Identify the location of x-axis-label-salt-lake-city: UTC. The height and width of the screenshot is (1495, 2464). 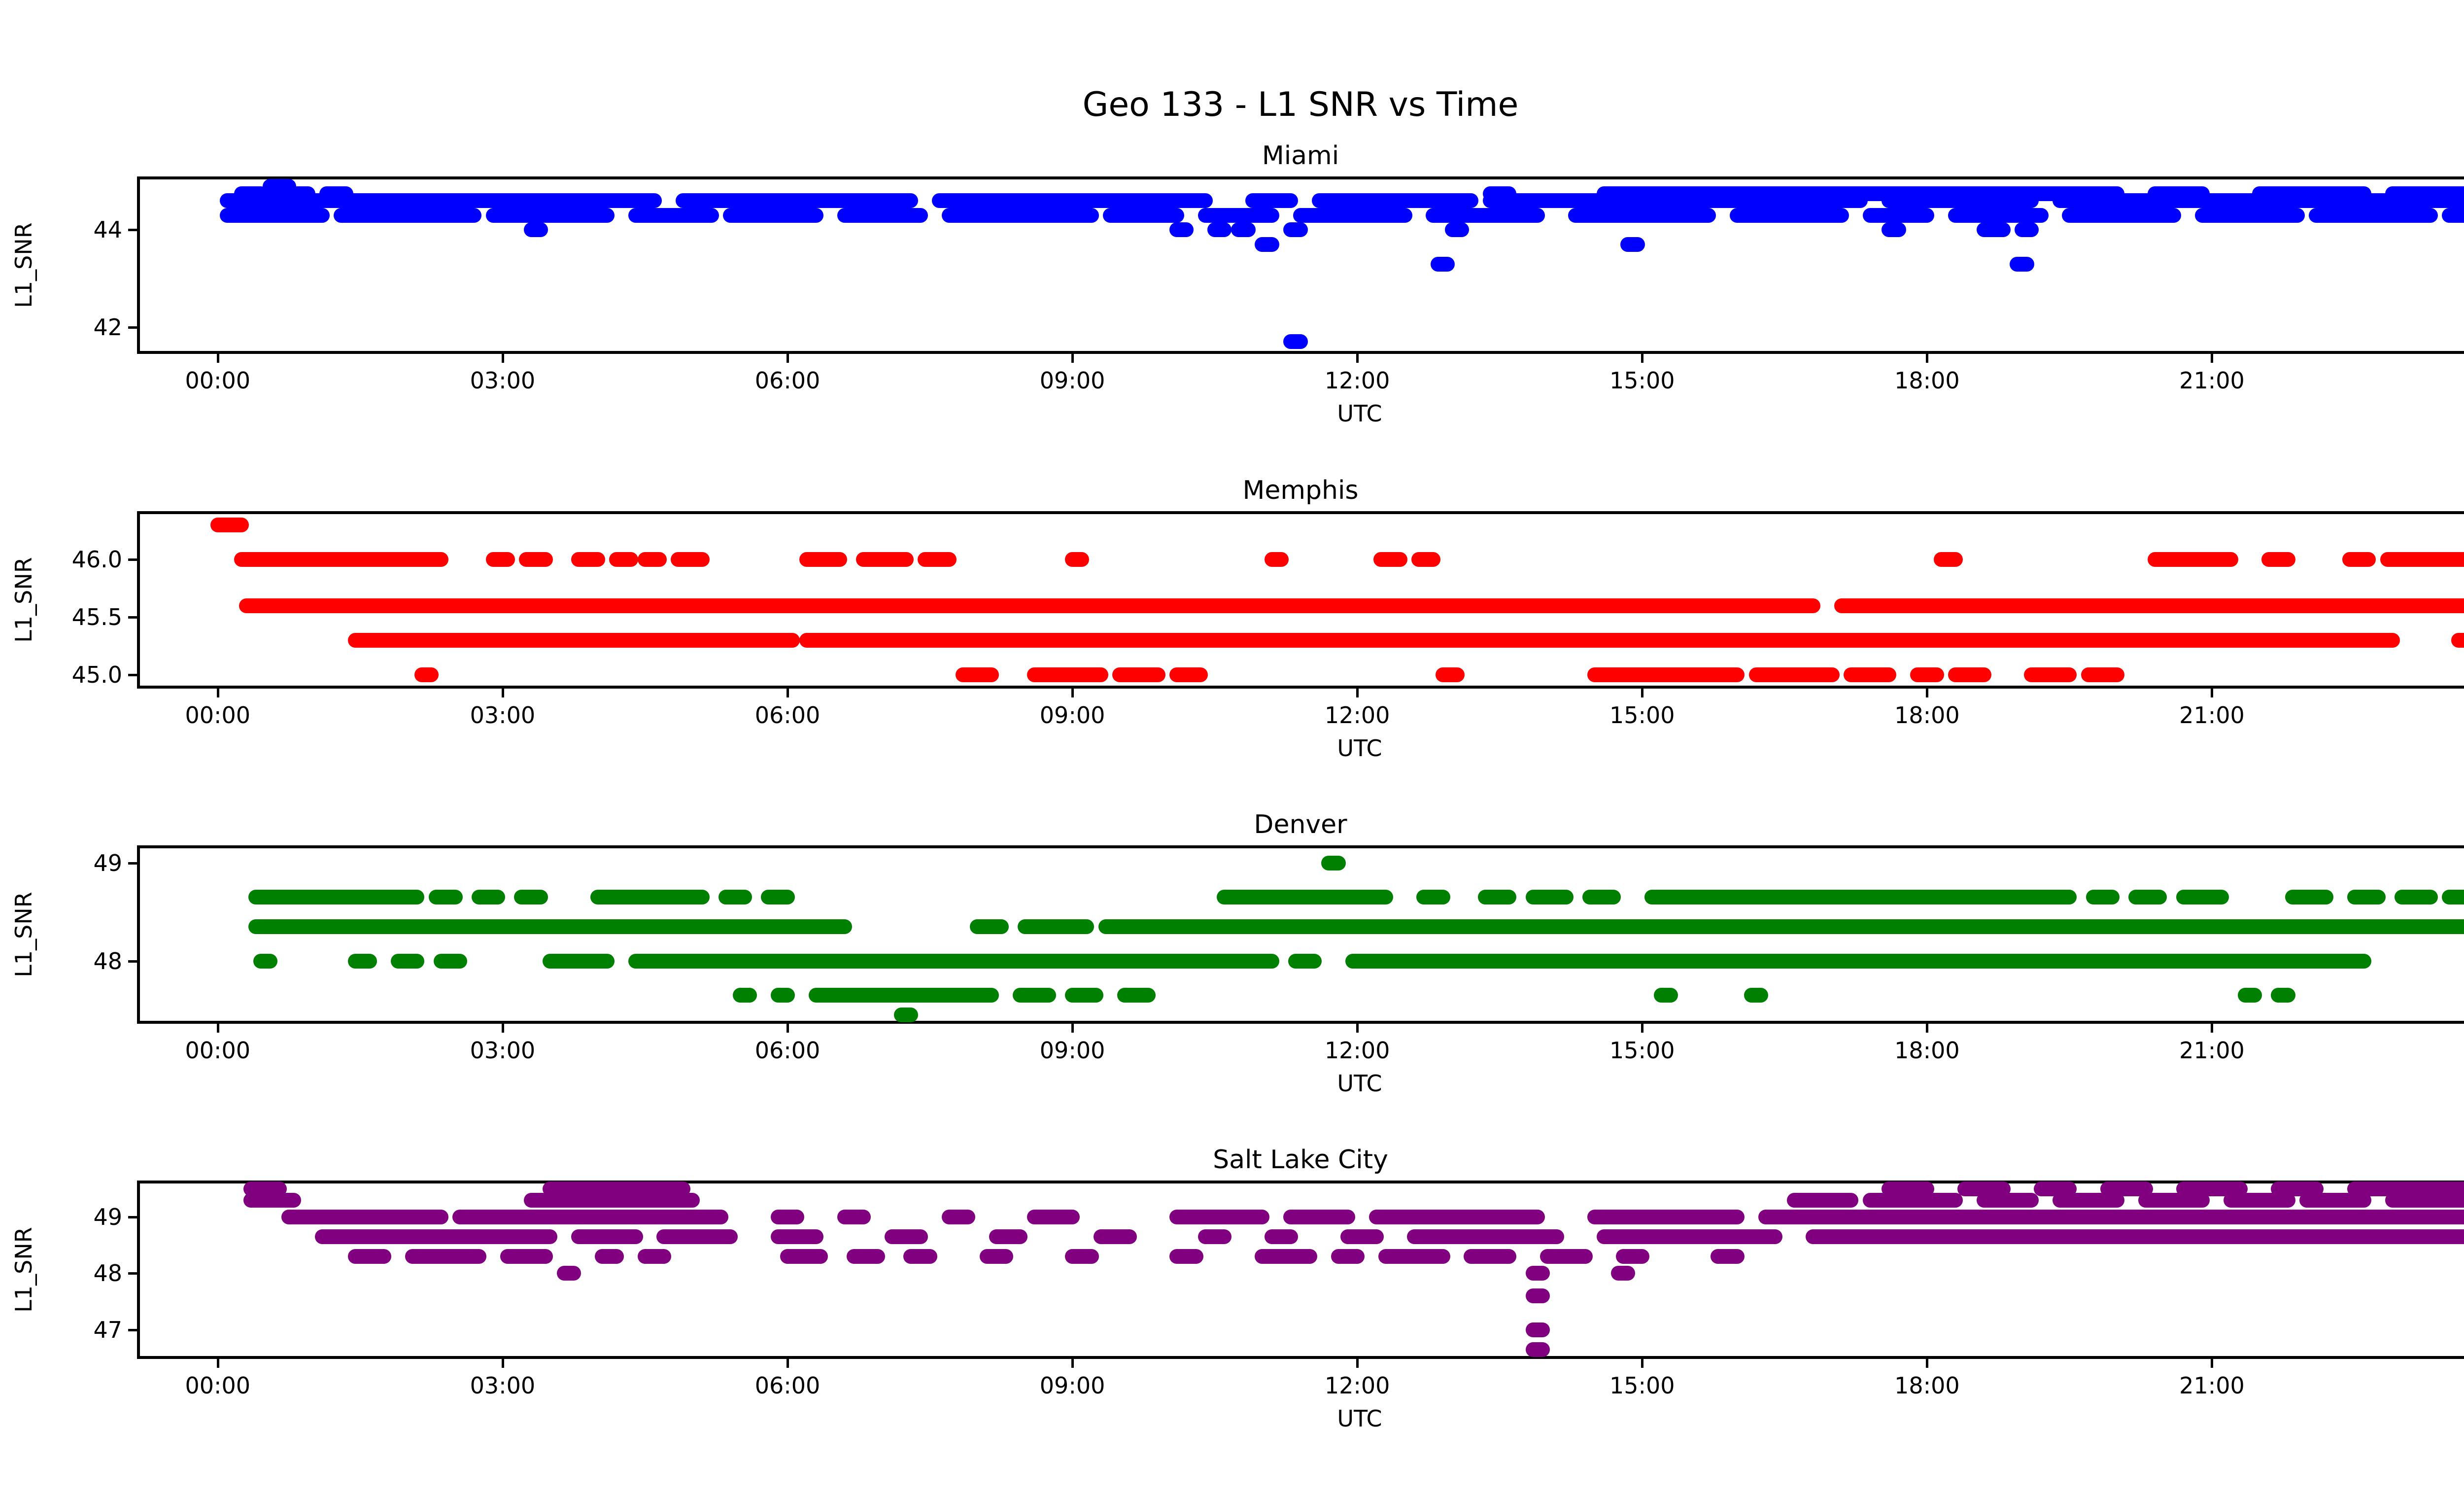
(1359, 1418).